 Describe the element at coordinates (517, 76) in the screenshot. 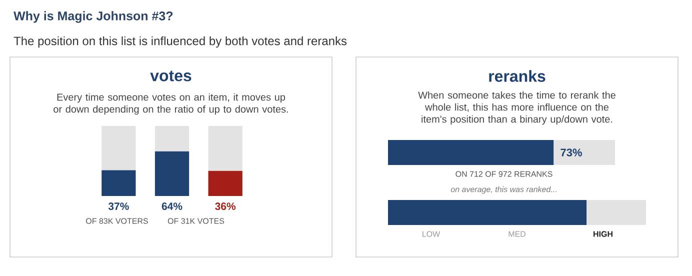

I see `chart-title: reranks` at that location.